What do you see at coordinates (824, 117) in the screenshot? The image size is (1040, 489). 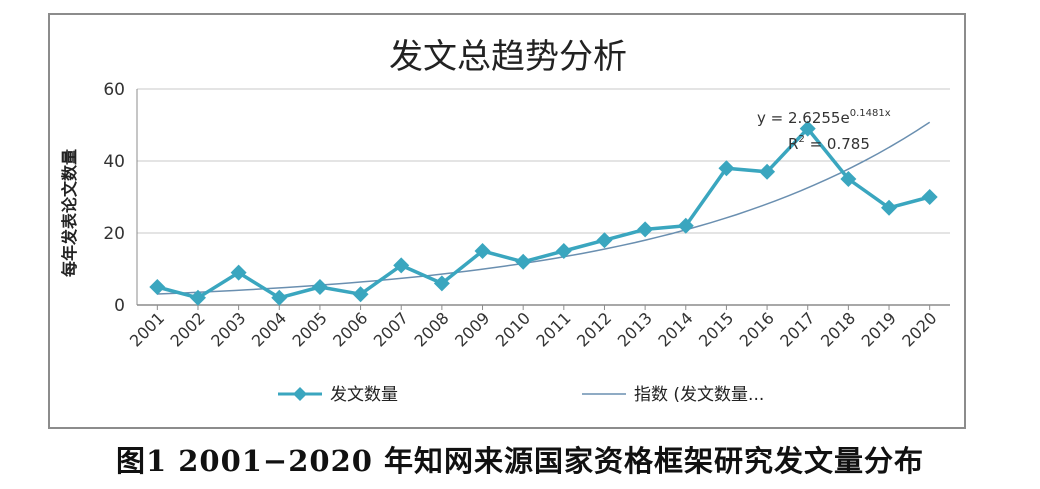 I see `trend-equation: y = 2.6255e0.1481x` at bounding box center [824, 117].